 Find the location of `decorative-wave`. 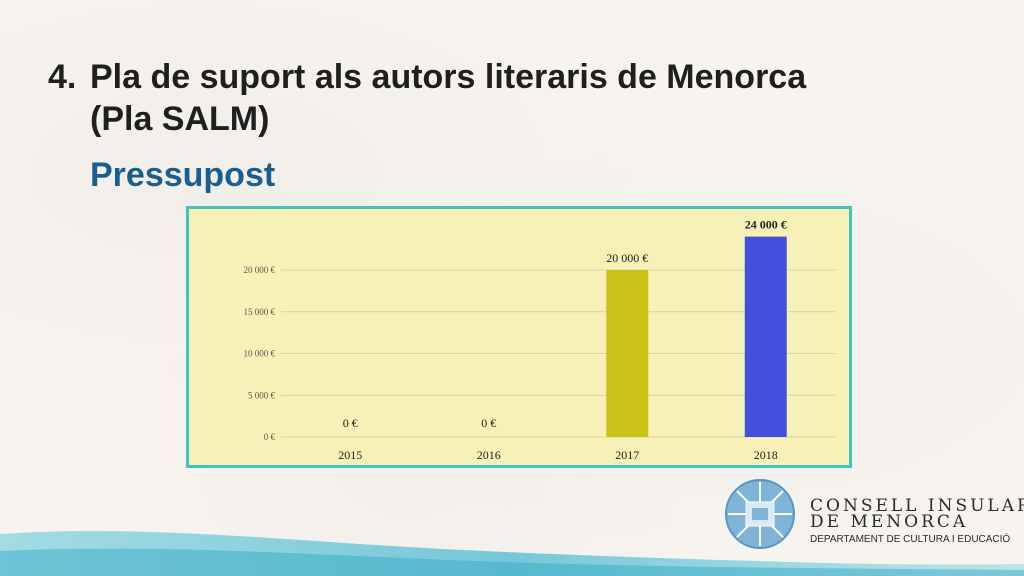

decorative-wave is located at coordinates (512, 553).